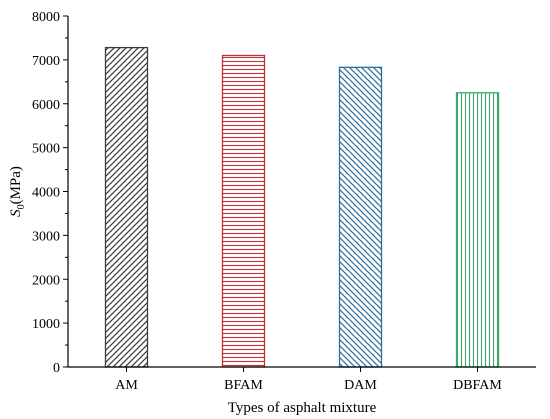  Describe the element at coordinates (16, 185) in the screenshot. I see `y-axis-title-unit: (MPa)` at that location.